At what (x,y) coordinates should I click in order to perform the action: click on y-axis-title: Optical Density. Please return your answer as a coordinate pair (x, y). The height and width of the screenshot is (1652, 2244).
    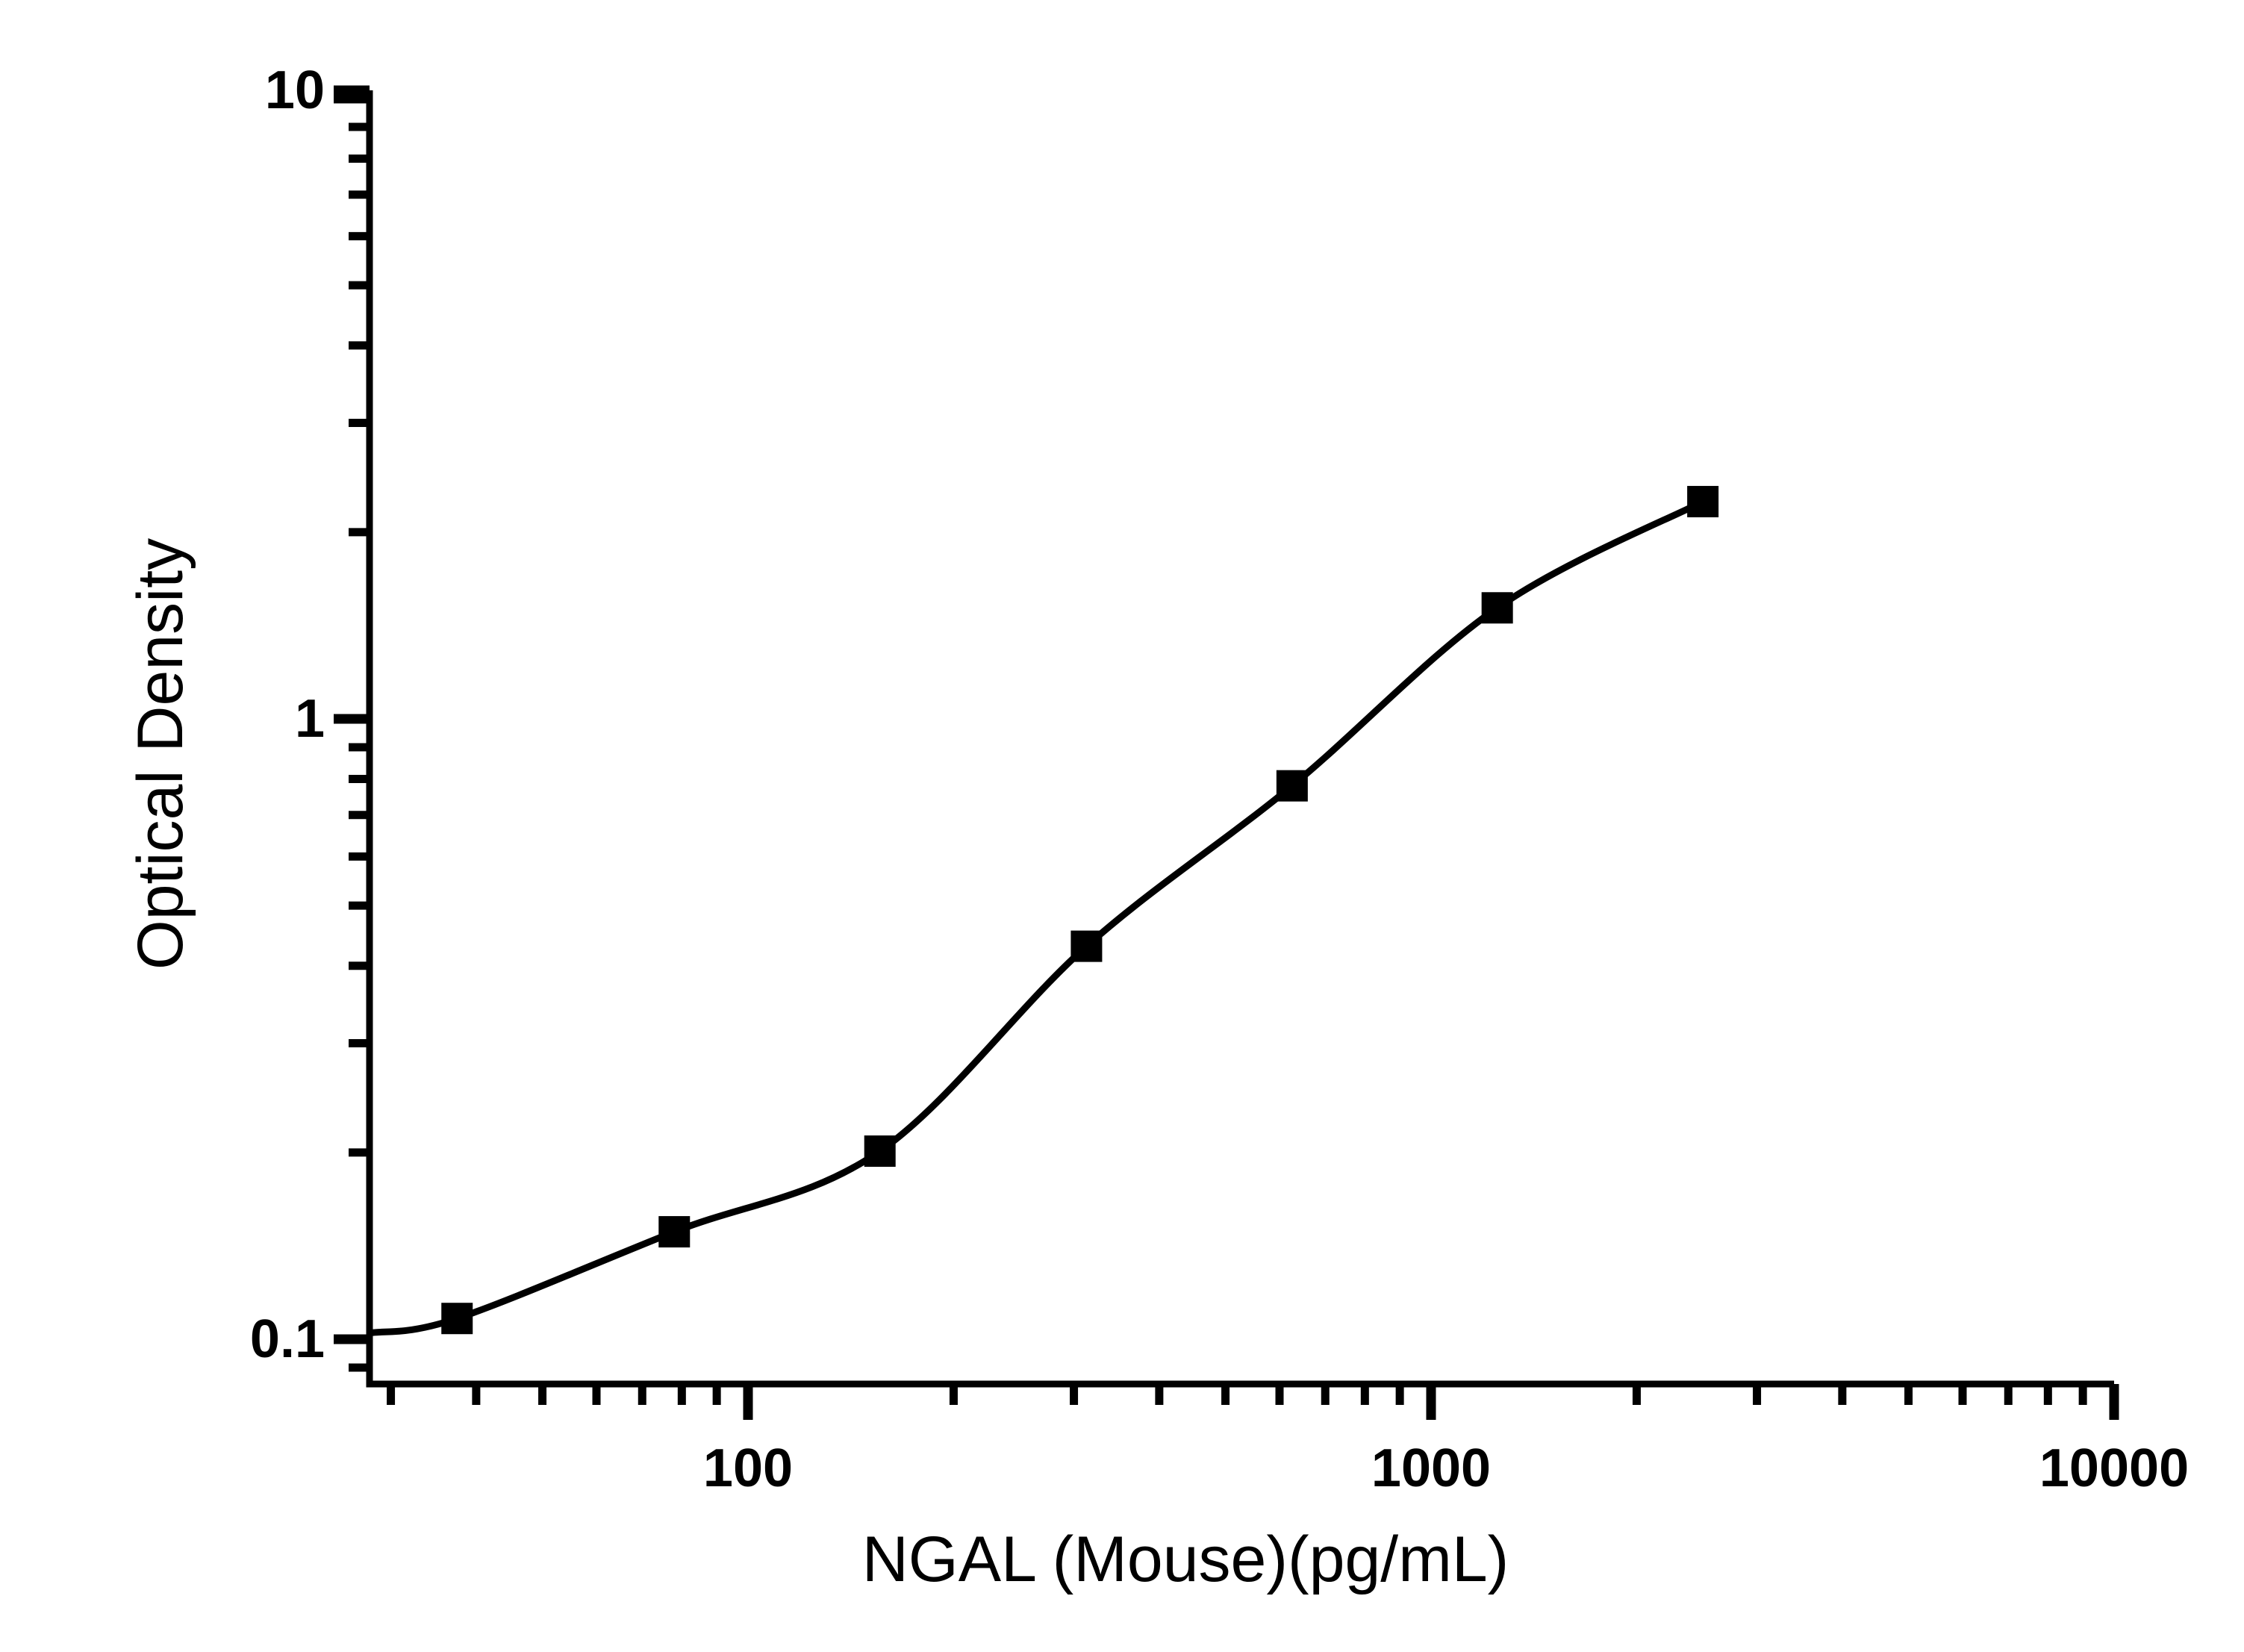
    Looking at the image, I should click on (160, 754).